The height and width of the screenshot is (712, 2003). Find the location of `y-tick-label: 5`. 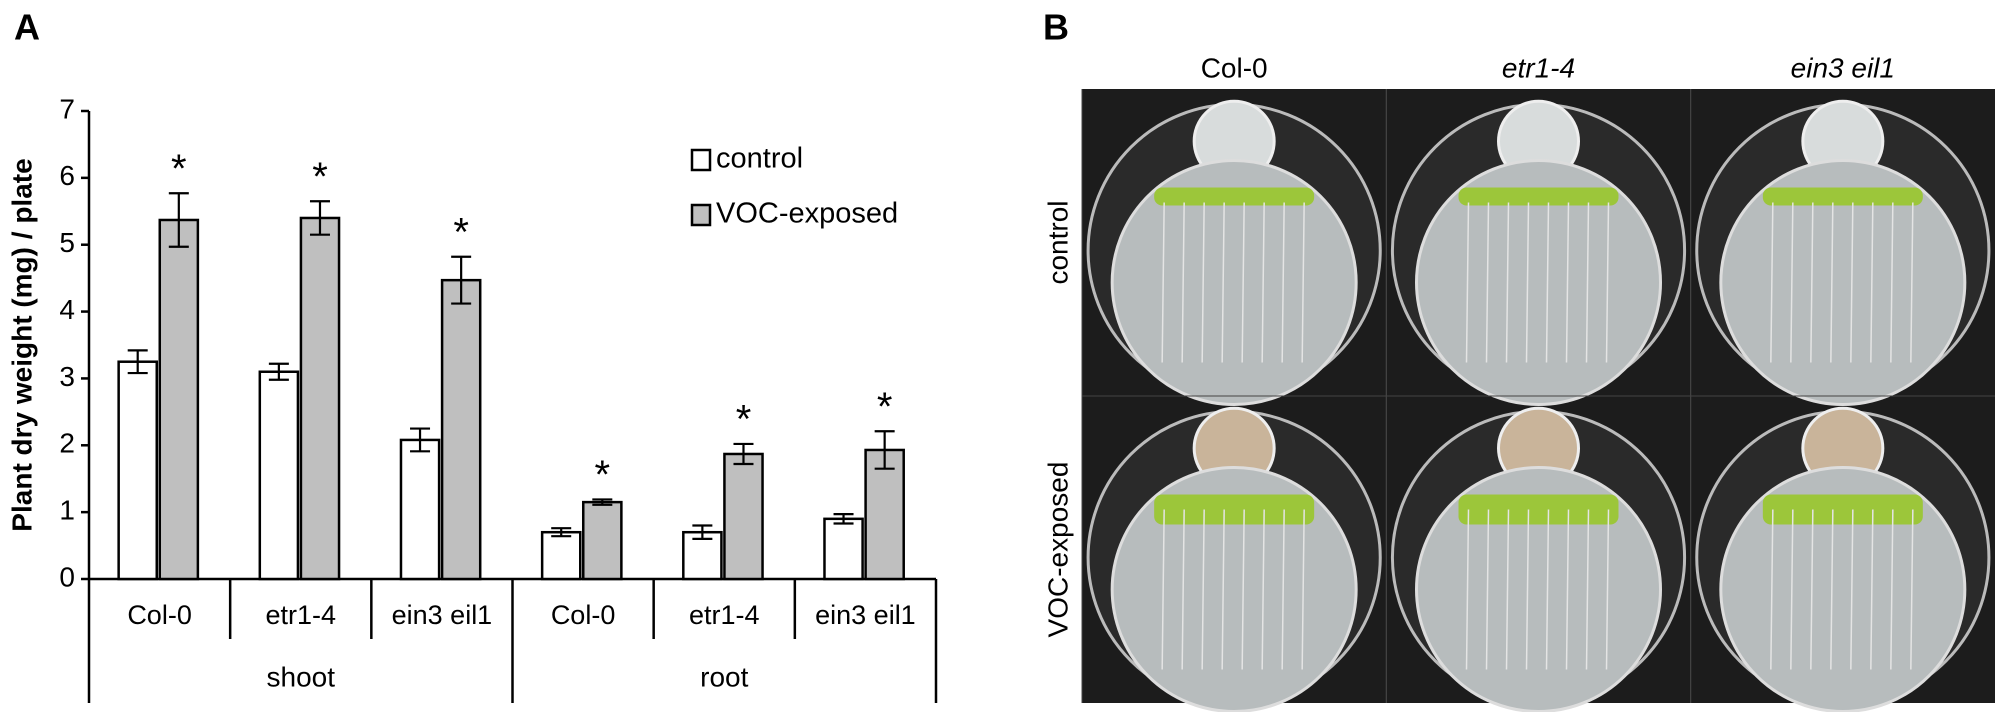

y-tick-label: 5 is located at coordinates (67, 242).